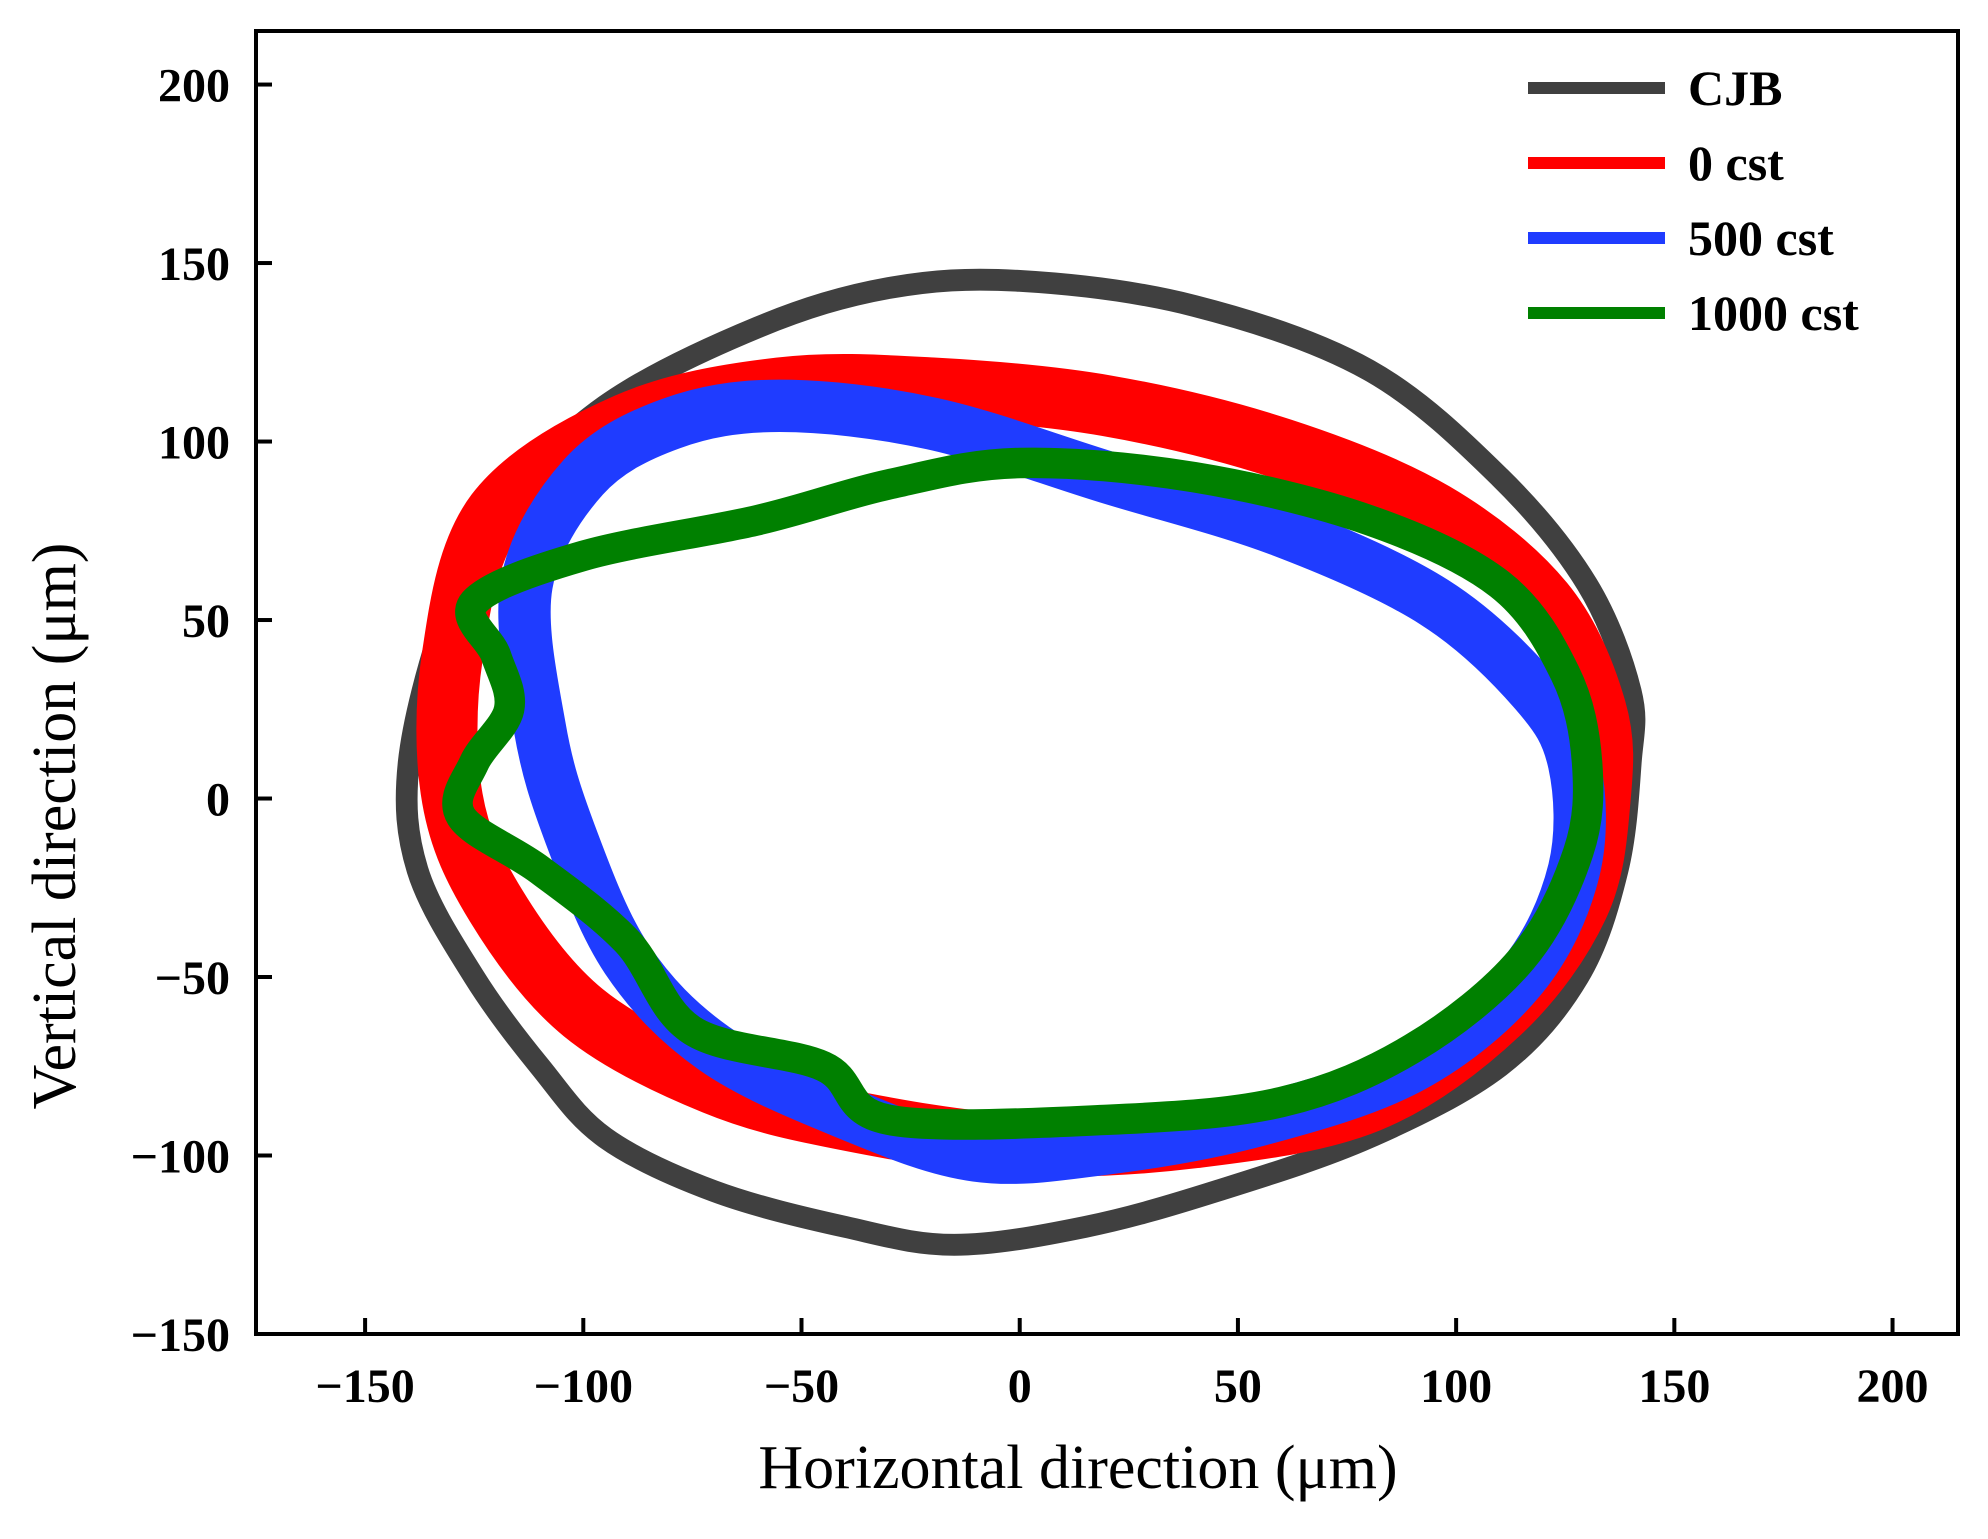 Image resolution: width=1988 pixels, height=1539 pixels. I want to click on x-axis-ticks: −150 −100 −50 0 50 100 150 200, so click(1122, 1365).